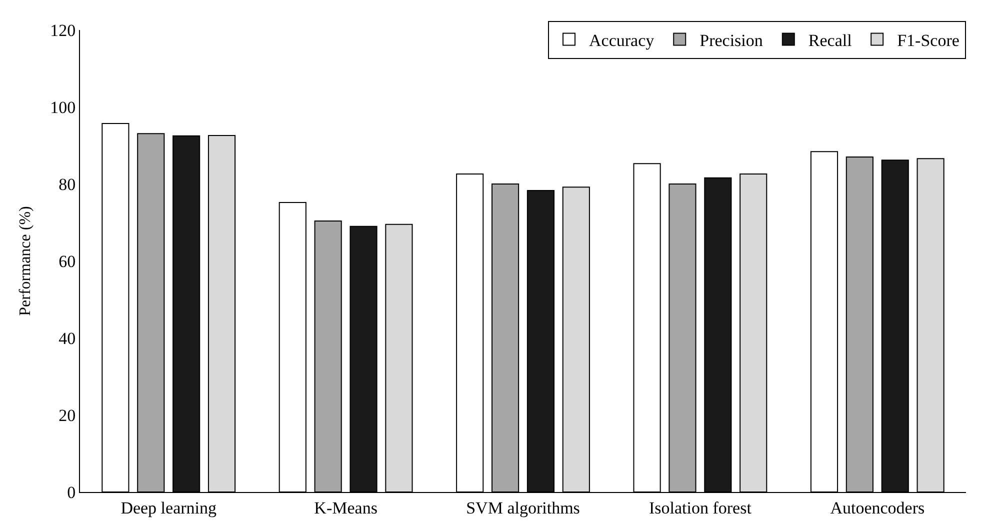 The image size is (991, 532). I want to click on y-tick-label: 40, so click(67, 338).